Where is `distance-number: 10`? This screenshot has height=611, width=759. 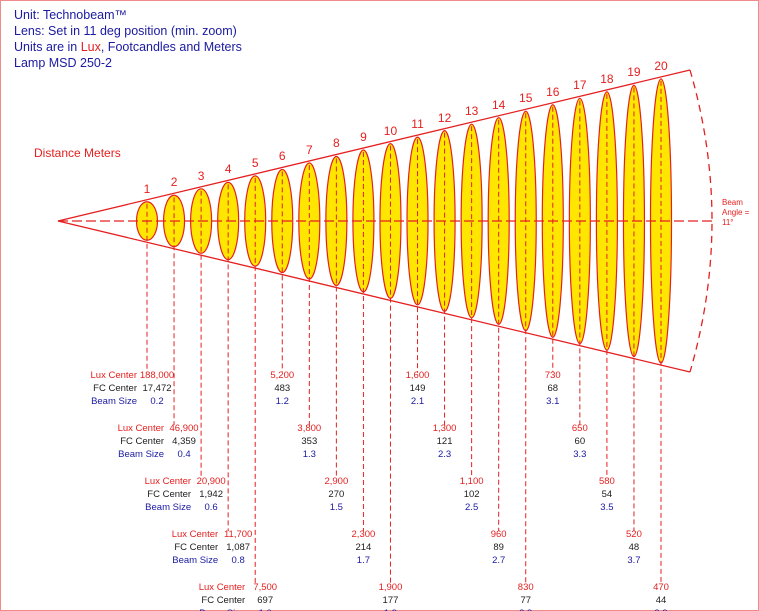
distance-number: 10 is located at coordinates (390, 130).